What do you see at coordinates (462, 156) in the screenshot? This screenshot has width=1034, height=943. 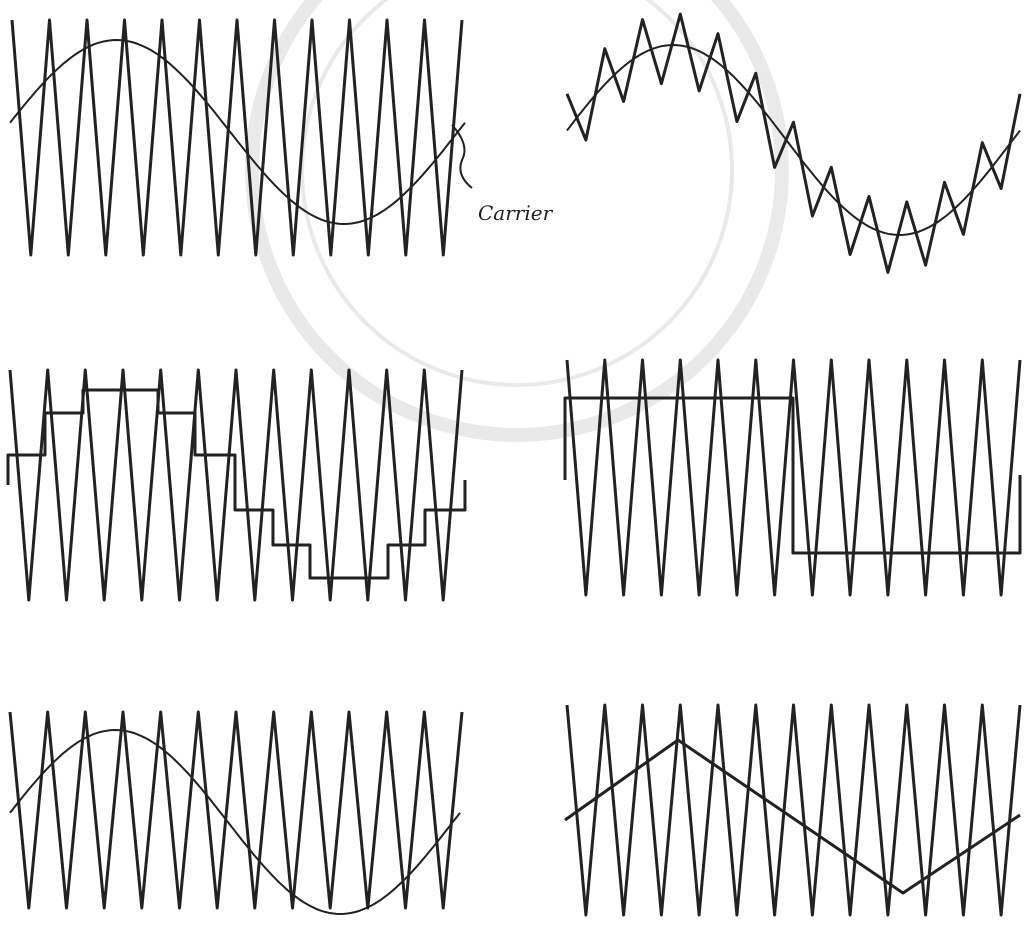 I see `carrier-pointer` at bounding box center [462, 156].